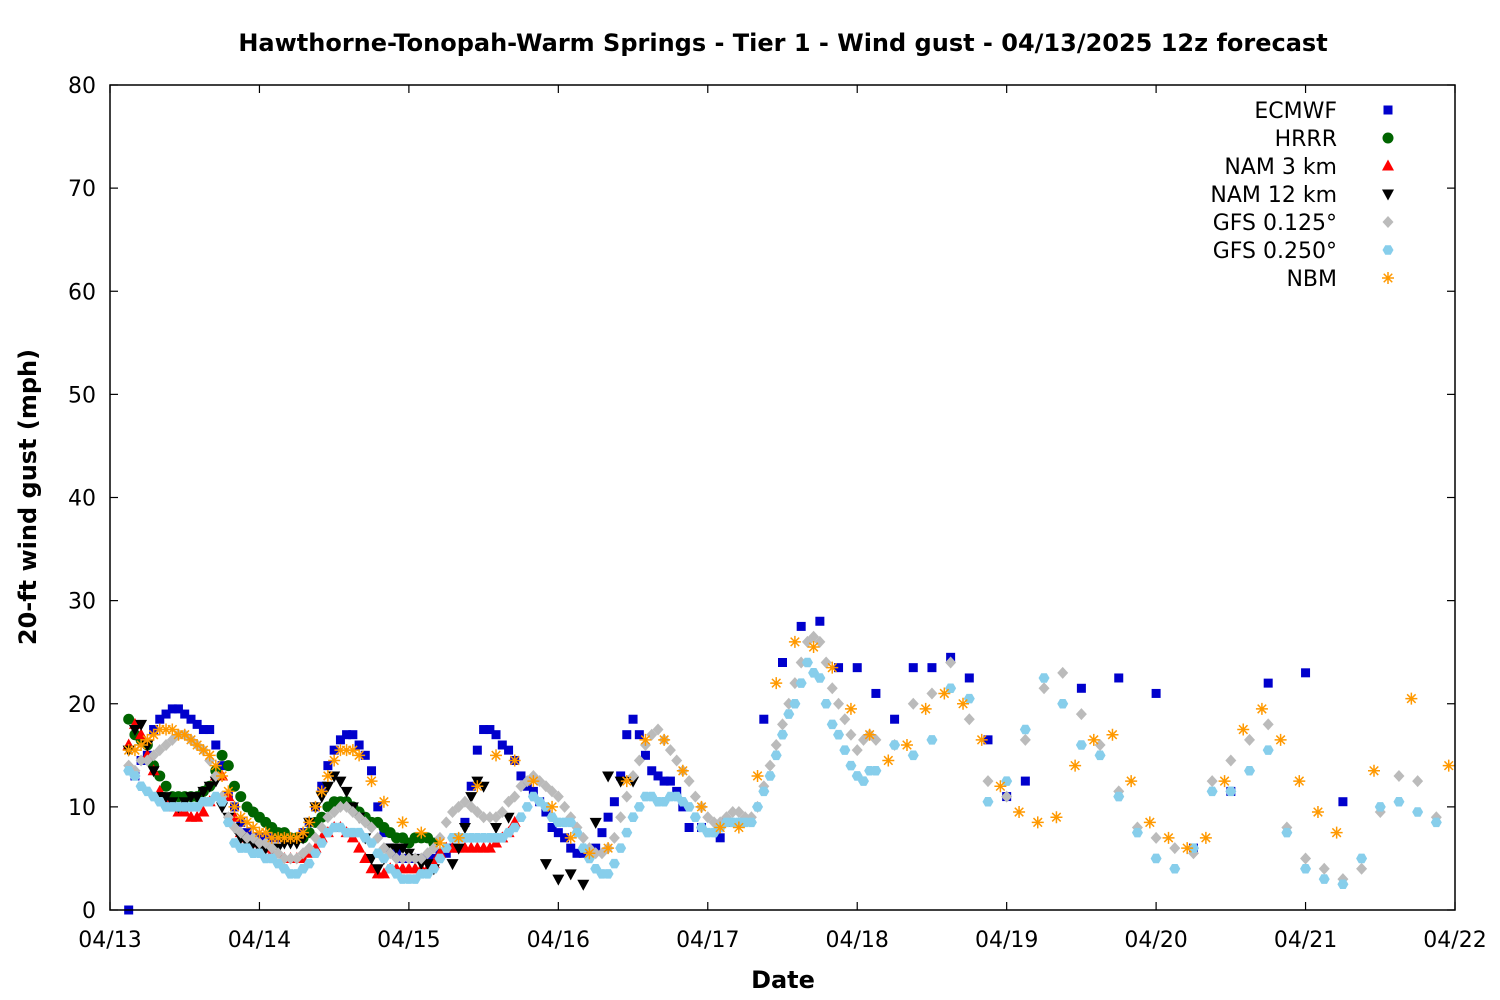 Image resolution: width=1500 pixels, height=1000 pixels. Describe the element at coordinates (1280, 167) in the screenshot. I see `legend-label: NAM 3 km` at that location.